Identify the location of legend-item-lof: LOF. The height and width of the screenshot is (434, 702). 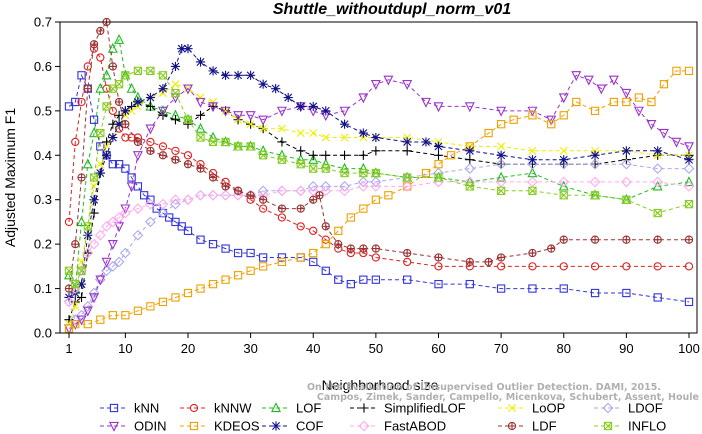
(291, 408).